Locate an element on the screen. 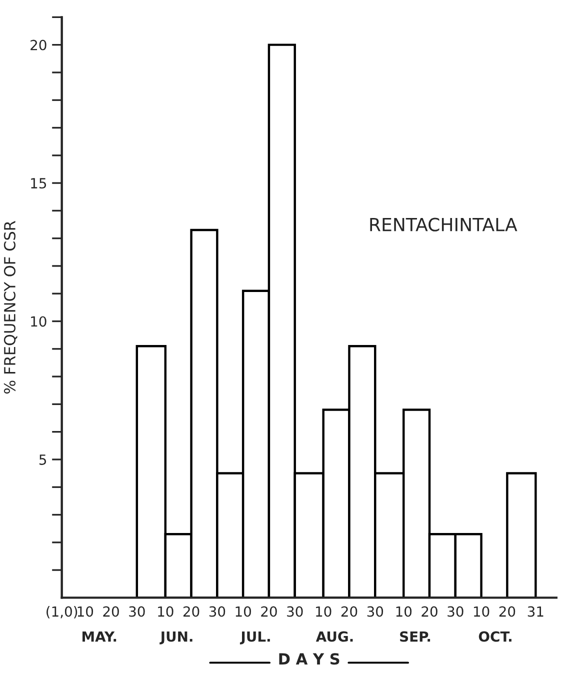 Image resolution: width=562 pixels, height=687 pixels. x-axis-title: D A Y S is located at coordinates (309, 659).